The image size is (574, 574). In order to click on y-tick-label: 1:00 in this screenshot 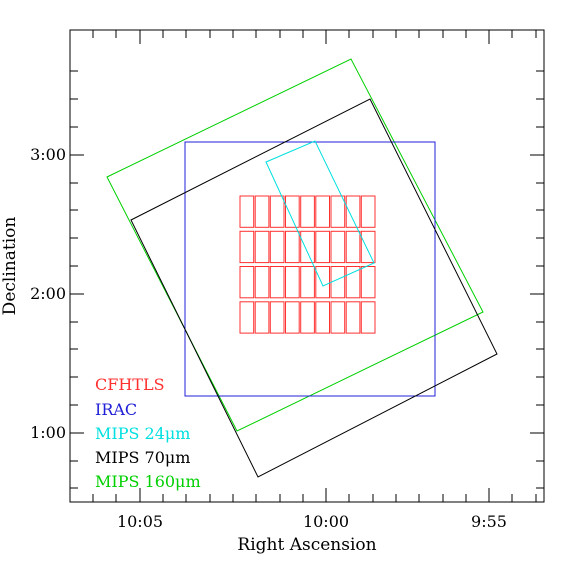, I will do `click(48, 432)`.